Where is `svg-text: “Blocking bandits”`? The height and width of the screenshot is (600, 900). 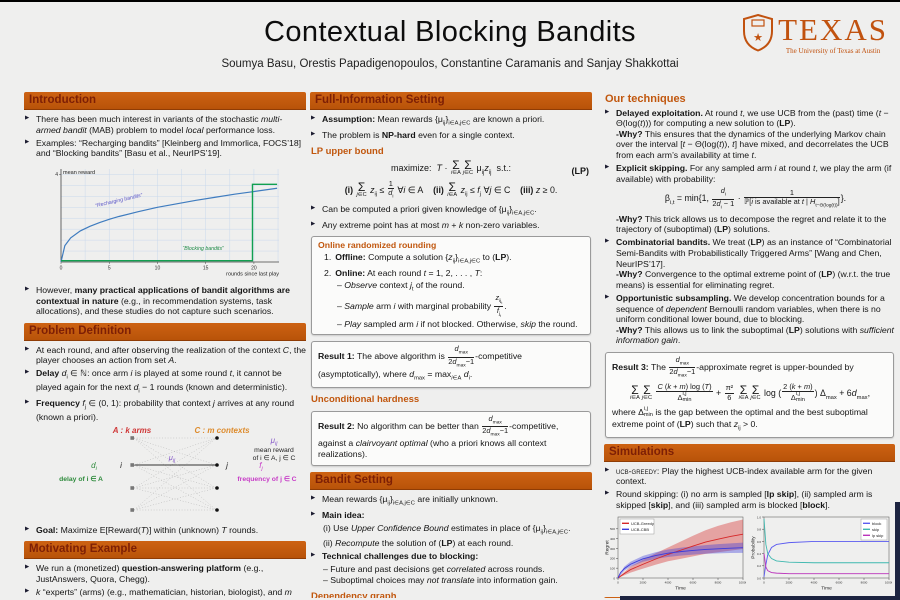
svg-text: “Blocking bandits” is located at coordinates (204, 249).